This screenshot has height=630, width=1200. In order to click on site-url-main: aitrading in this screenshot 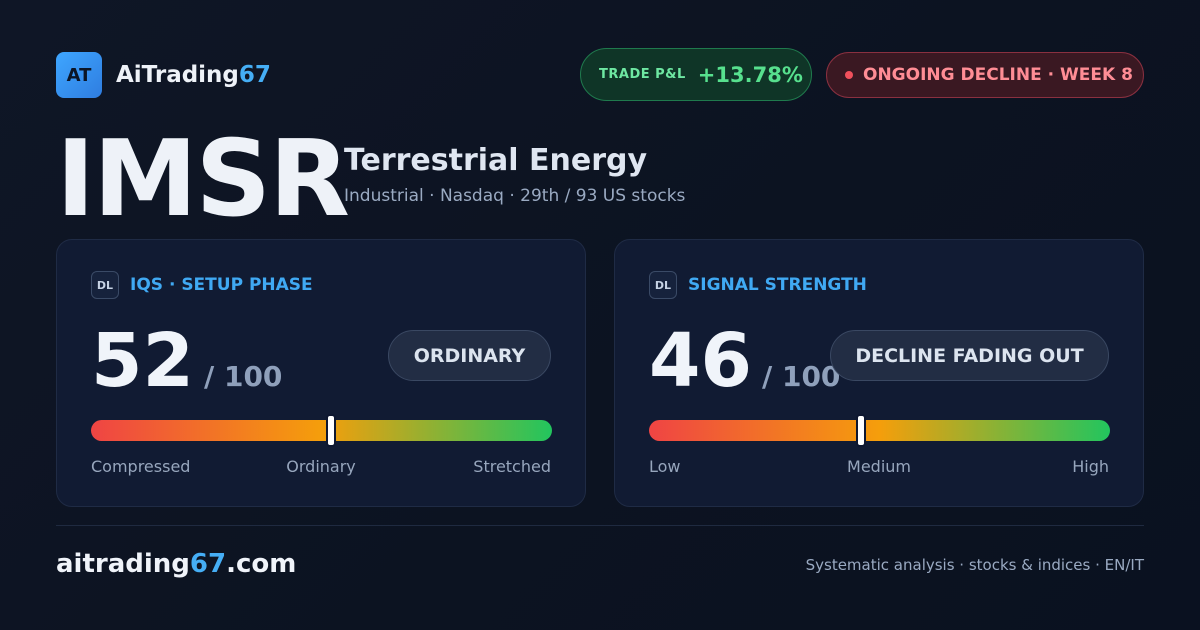, I will do `click(123, 564)`.